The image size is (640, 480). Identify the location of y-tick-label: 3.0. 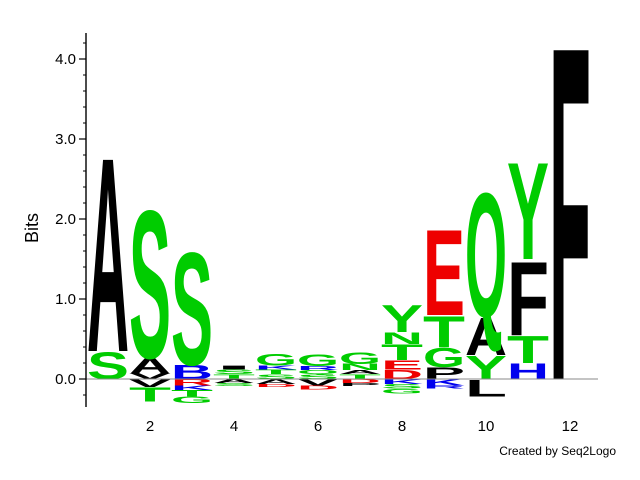
(65, 139).